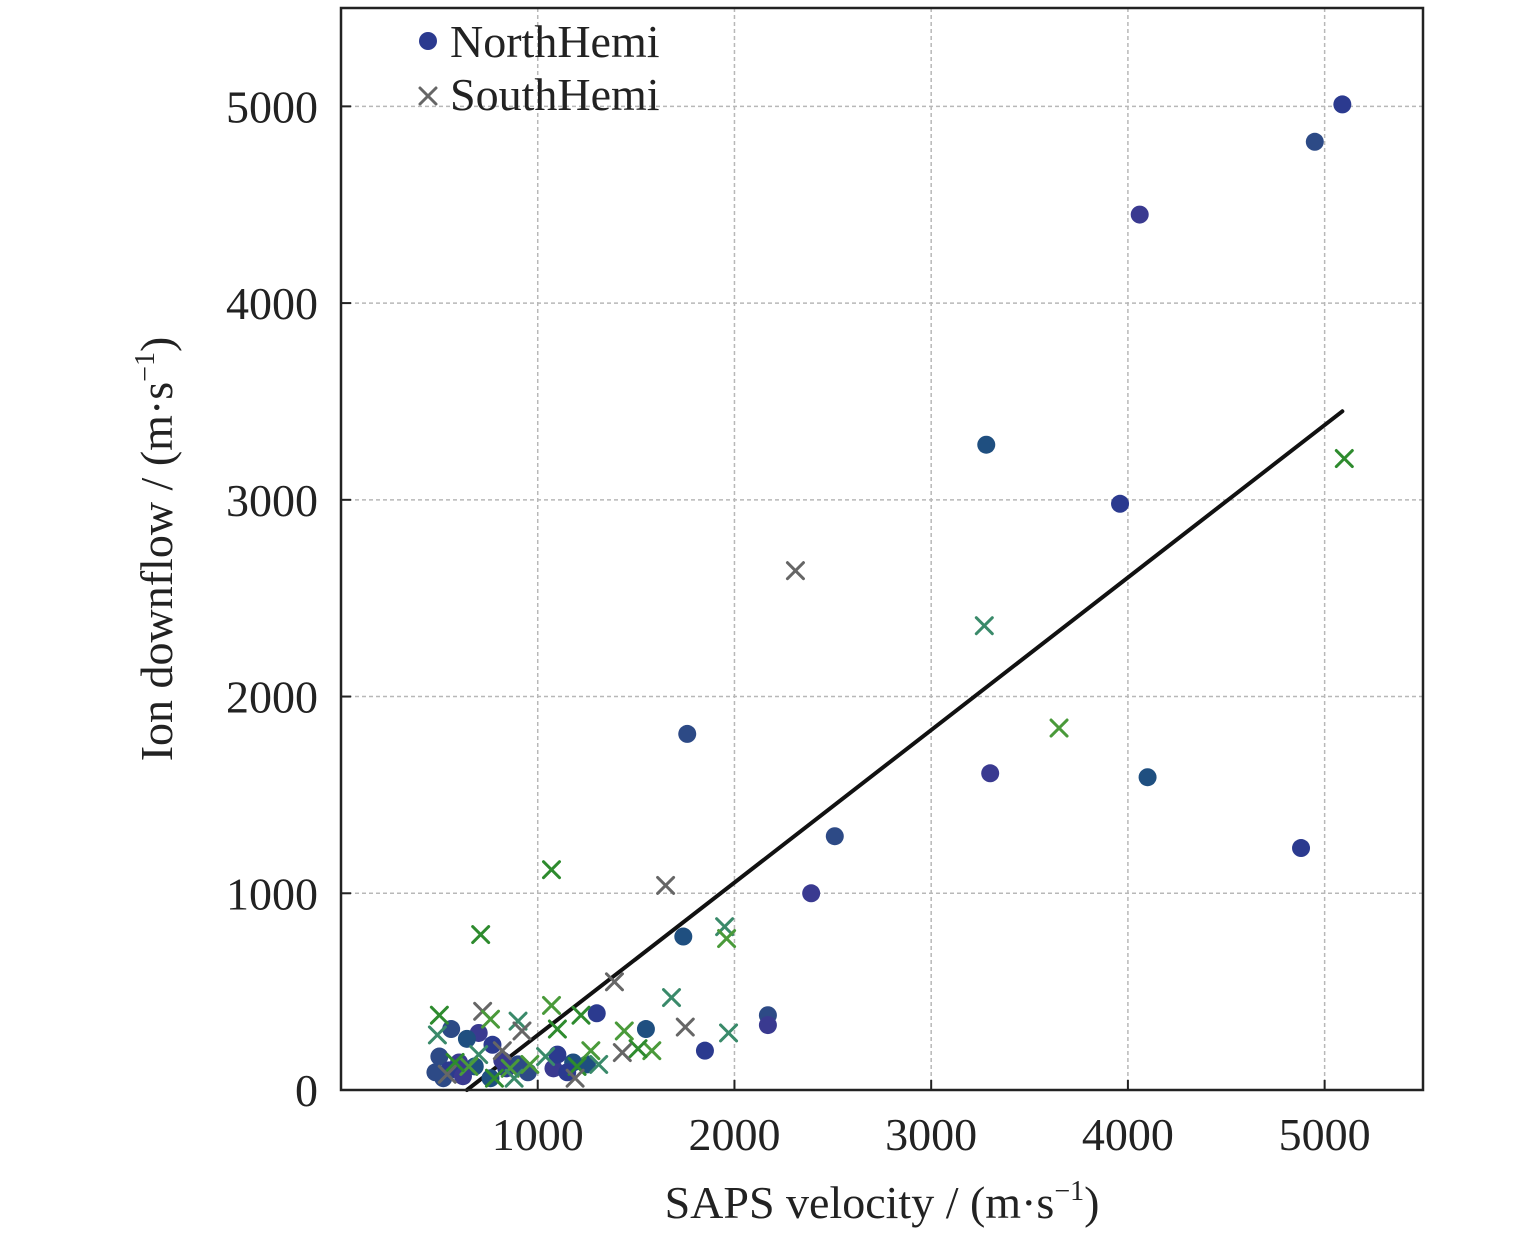 The height and width of the screenshot is (1240, 1535). What do you see at coordinates (734, 1134) in the screenshot?
I see `x-tick-label-2000: 2000` at bounding box center [734, 1134].